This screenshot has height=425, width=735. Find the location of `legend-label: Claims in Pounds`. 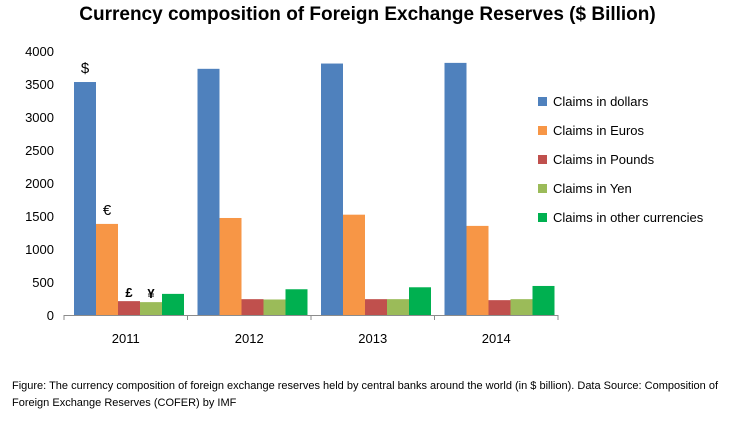

legend-label: Claims in Pounds is located at coordinates (604, 159).